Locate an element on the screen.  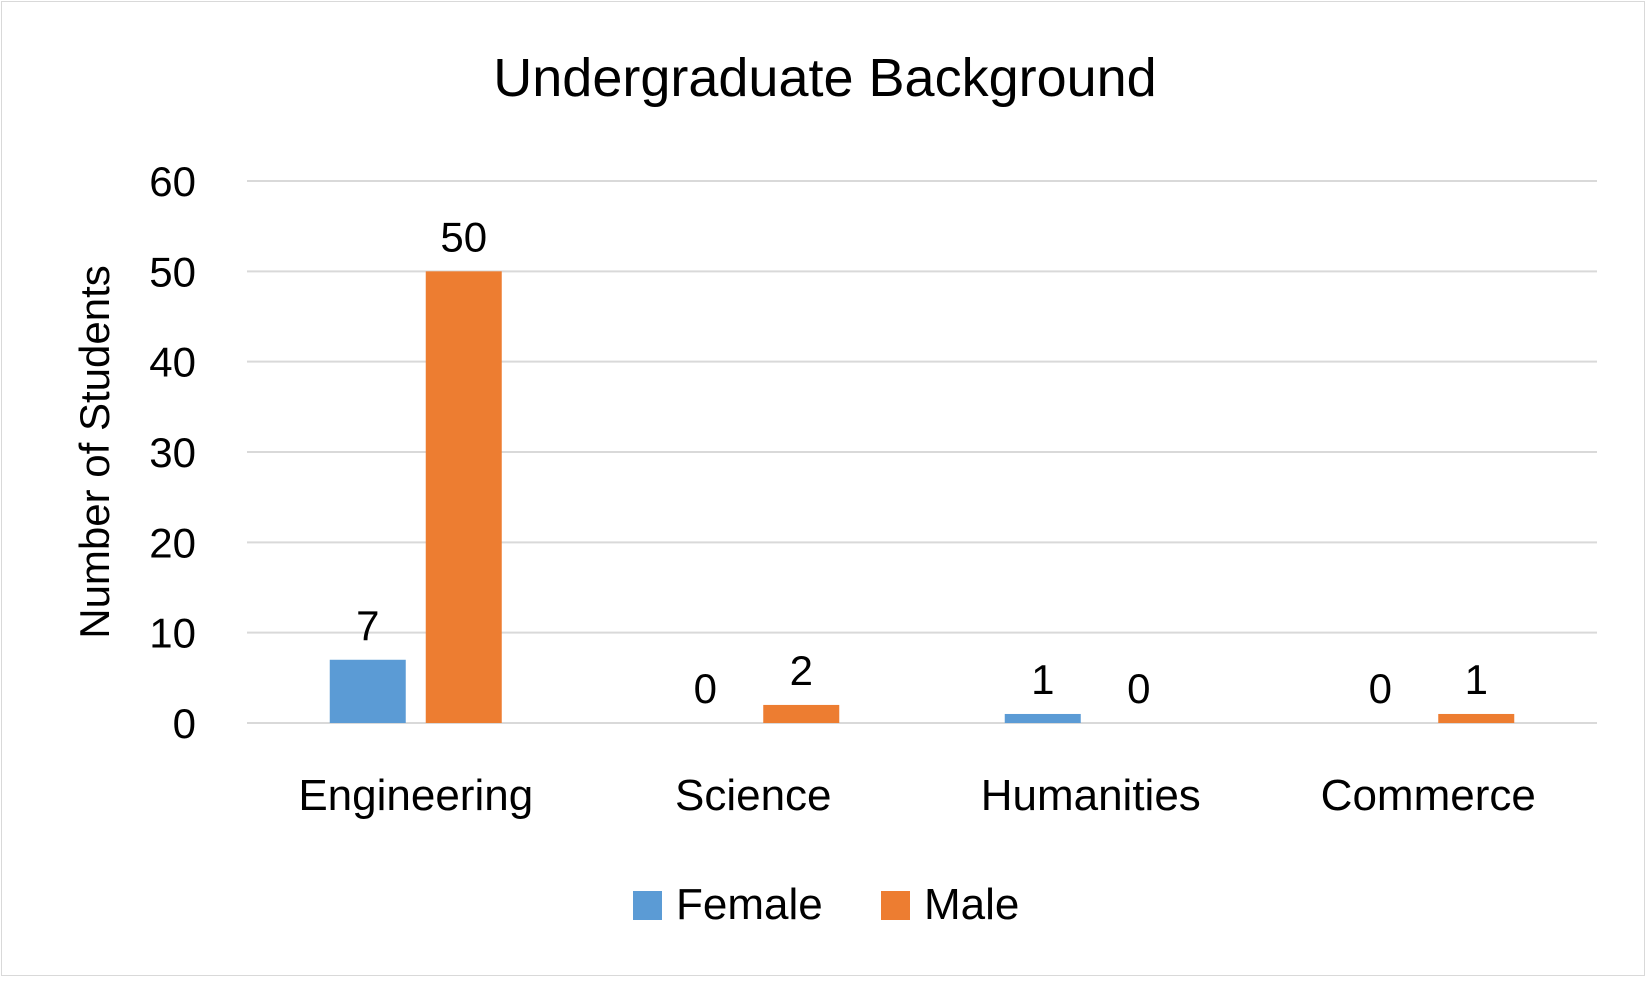
bar-female-engineering is located at coordinates (367, 691).